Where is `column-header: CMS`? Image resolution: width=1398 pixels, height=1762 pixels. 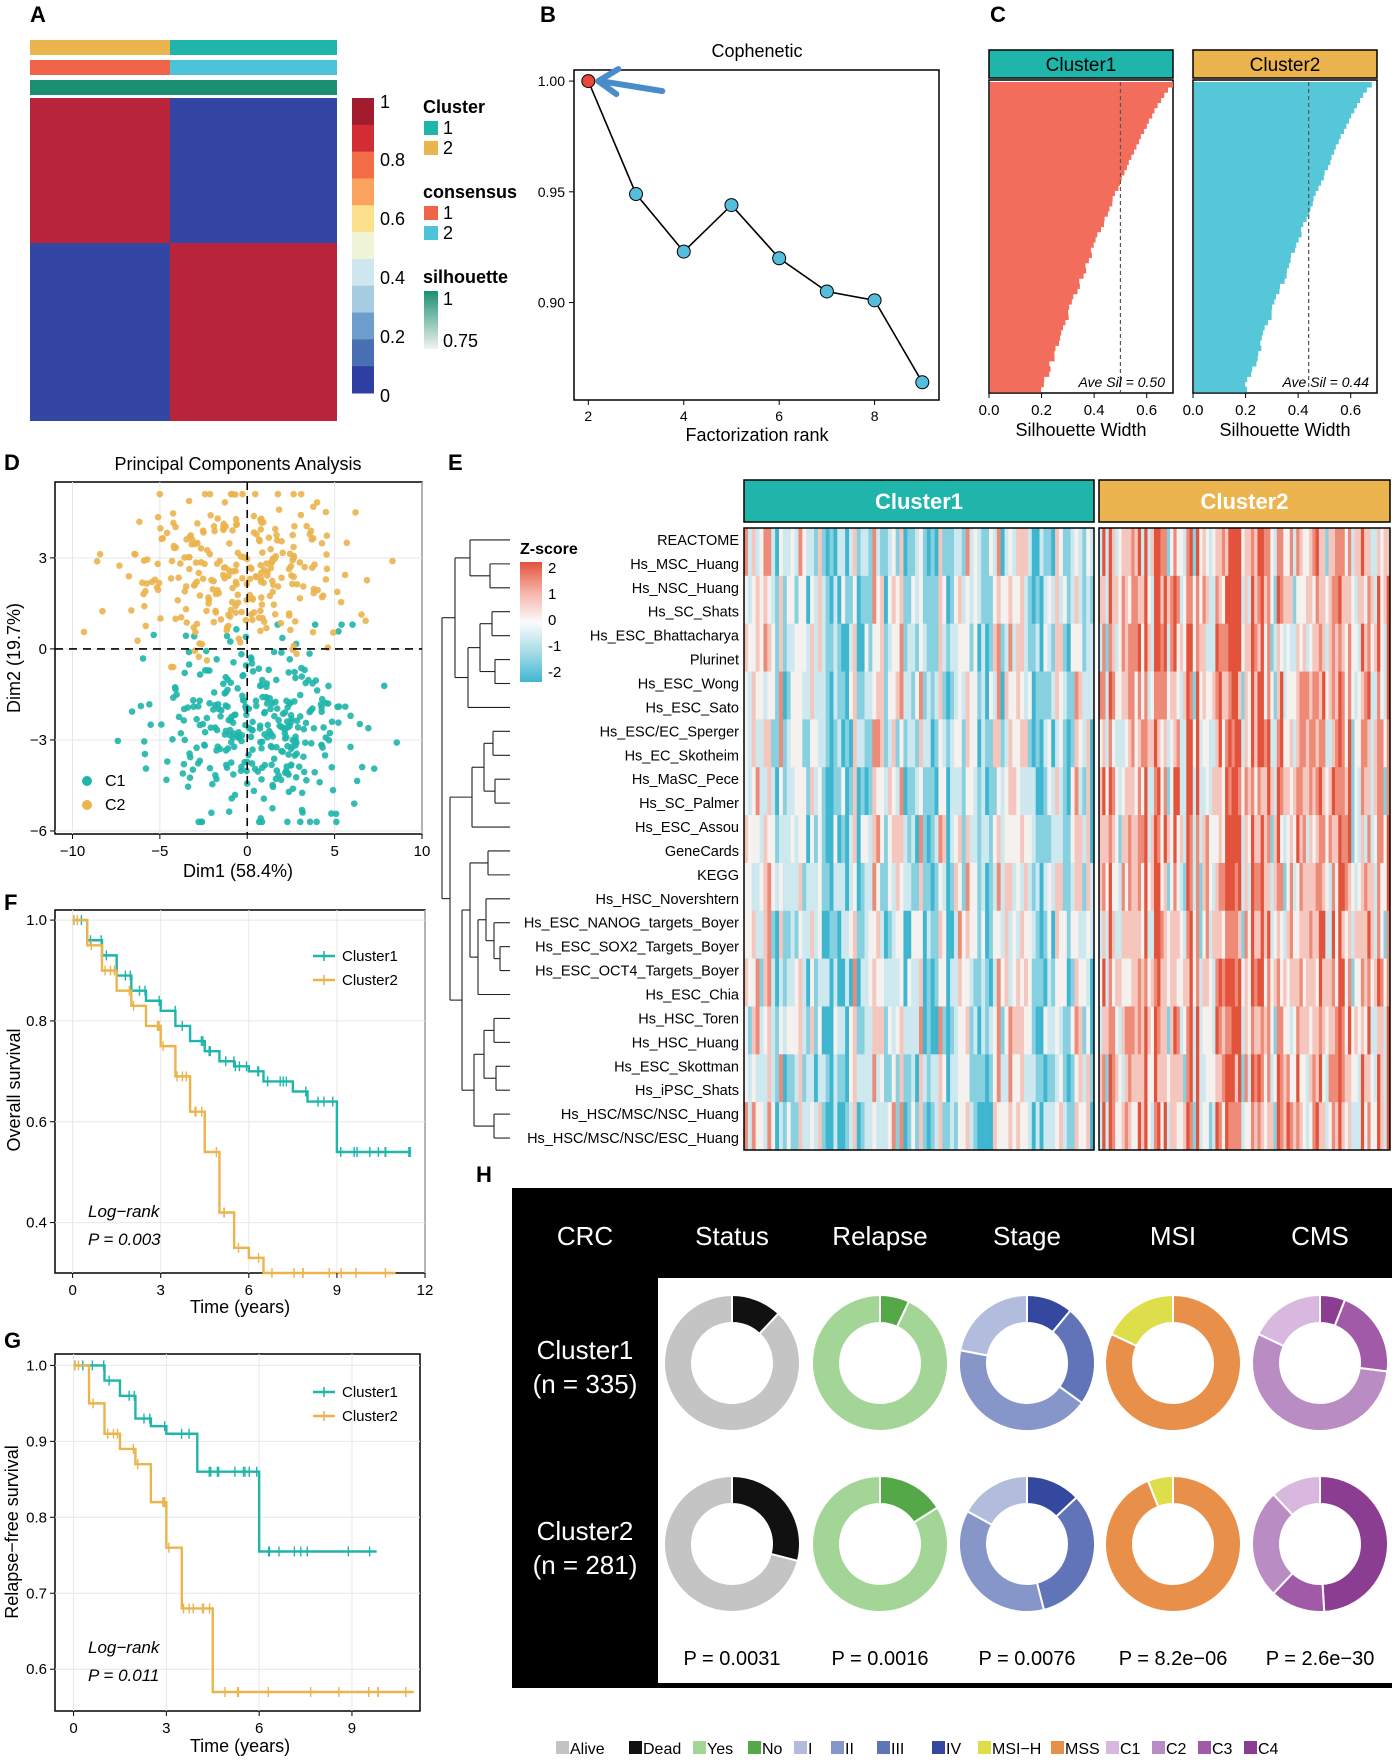
column-header: CMS is located at coordinates (1320, 1236).